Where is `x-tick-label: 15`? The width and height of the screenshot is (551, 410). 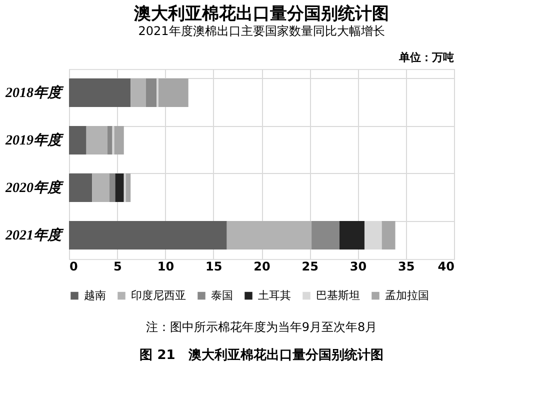 x-tick-label: 15 is located at coordinates (214, 267).